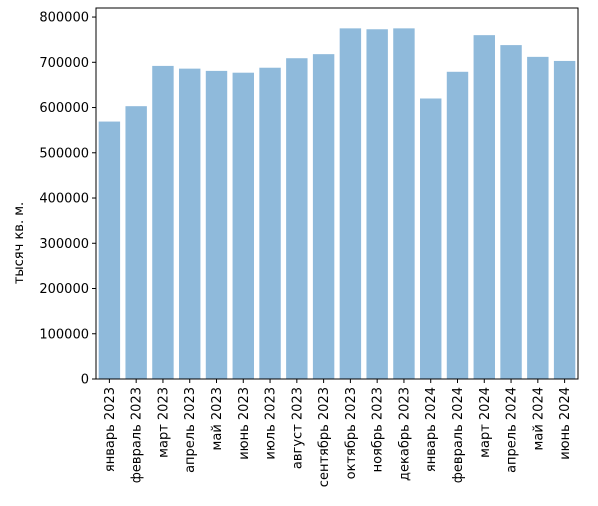 This screenshot has width=598, height=506. I want to click on y-tick-label: 300000, so click(64, 244).